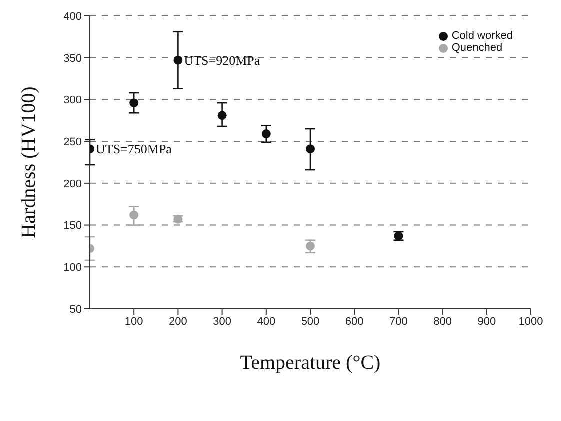 This screenshot has width=561, height=421. Describe the element at coordinates (399, 322) in the screenshot. I see `x-tick-label: 700` at that location.